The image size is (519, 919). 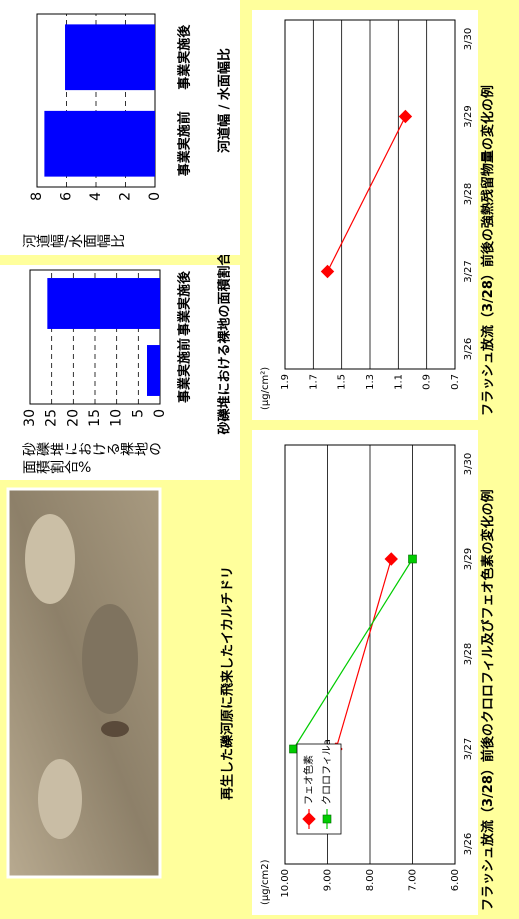 I want to click on photo-caption: 再生した礫河原に飛来したイカルチドリ, so click(x=228, y=683).